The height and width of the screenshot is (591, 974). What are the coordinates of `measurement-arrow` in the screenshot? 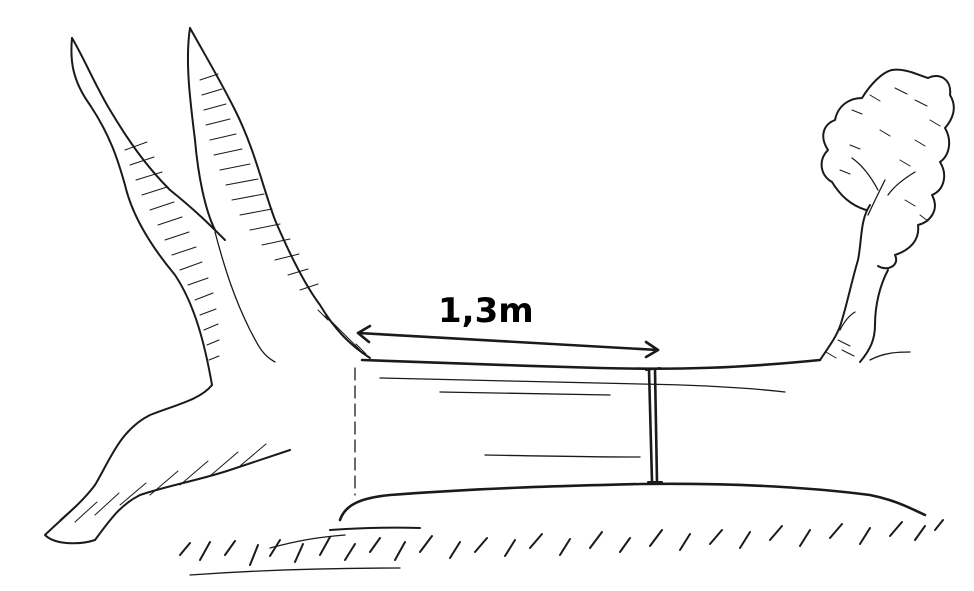 It's located at (508, 341).